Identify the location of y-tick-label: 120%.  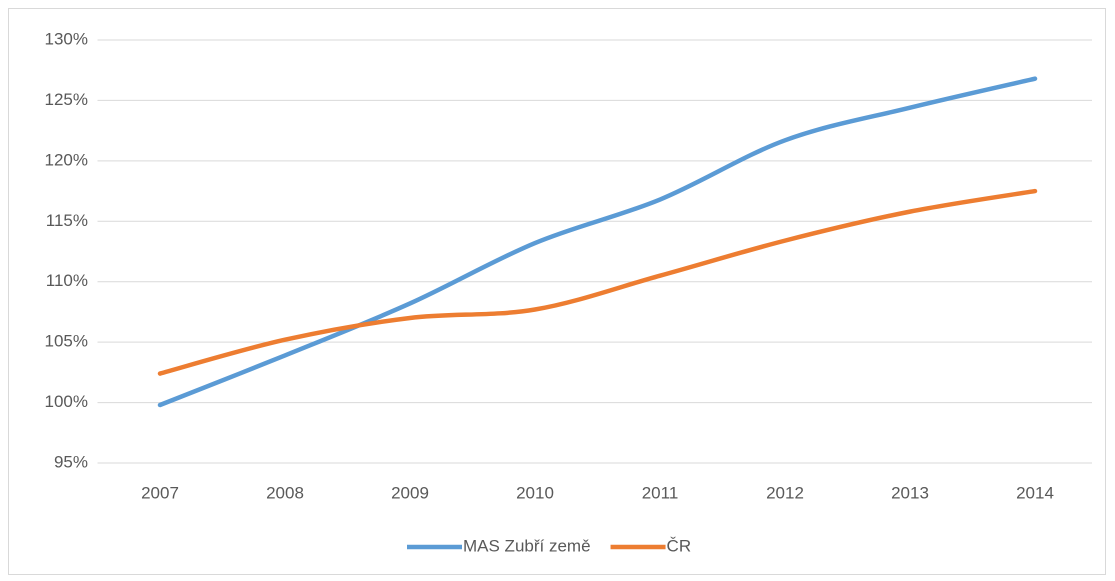
(66, 159).